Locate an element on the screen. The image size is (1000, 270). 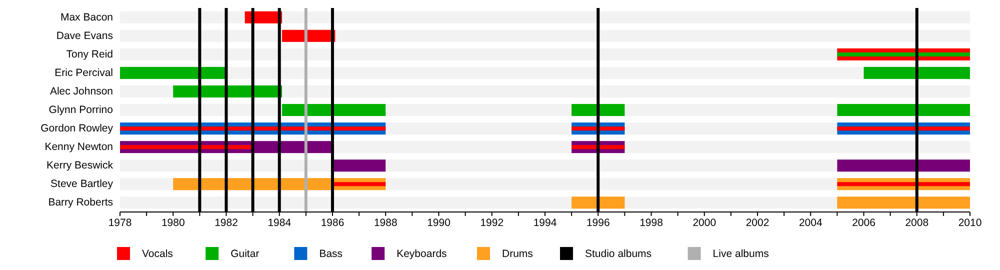
legend-label: Bass is located at coordinates (331, 254).